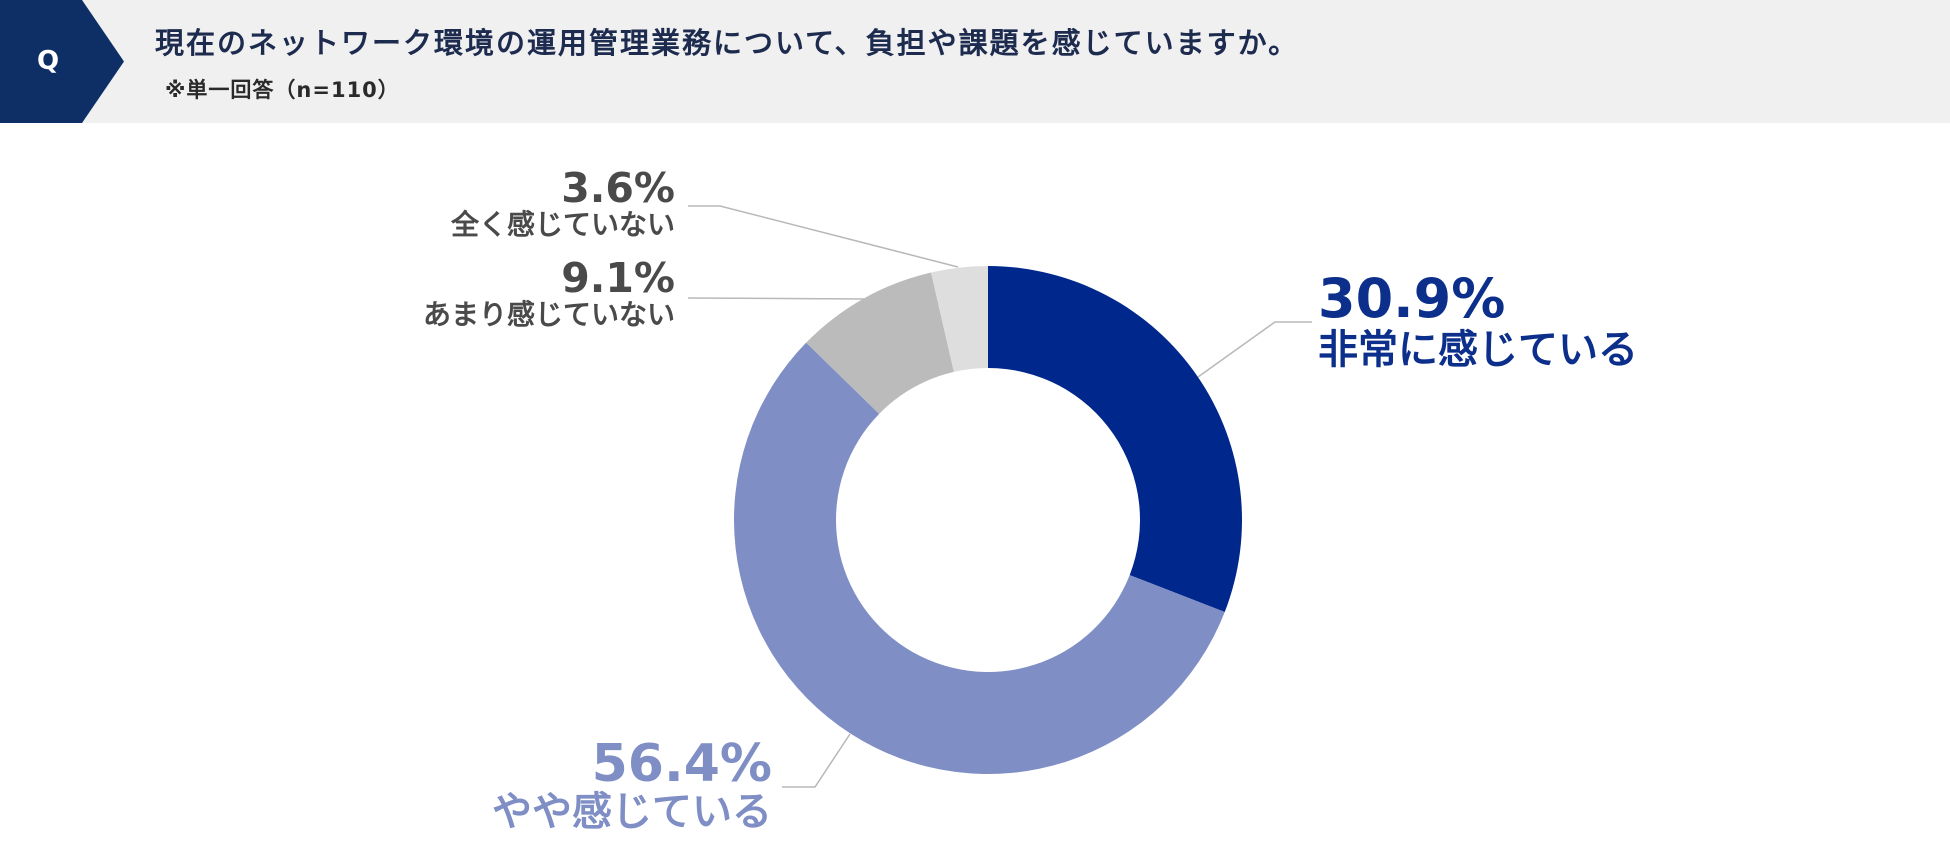 The height and width of the screenshot is (863, 1950). I want to click on slice-label-very: 30.9% 非常に感じている, so click(1478, 320).